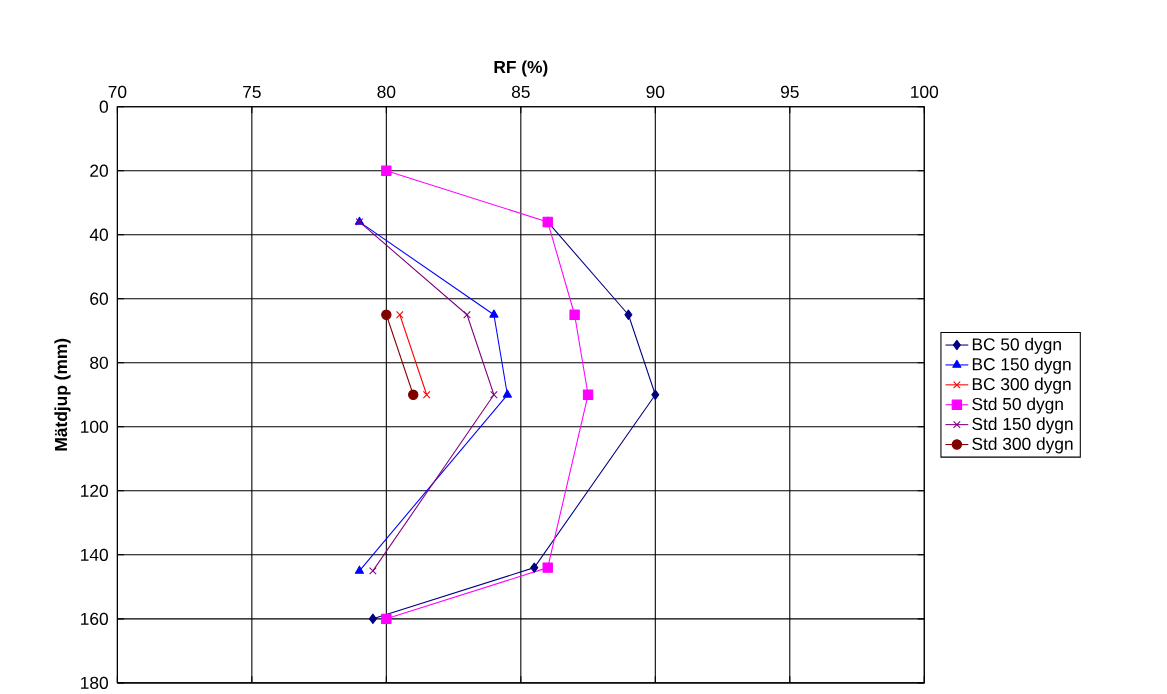 Image resolution: width=1167 pixels, height=694 pixels. I want to click on x-tick-label: 95, so click(789, 92).